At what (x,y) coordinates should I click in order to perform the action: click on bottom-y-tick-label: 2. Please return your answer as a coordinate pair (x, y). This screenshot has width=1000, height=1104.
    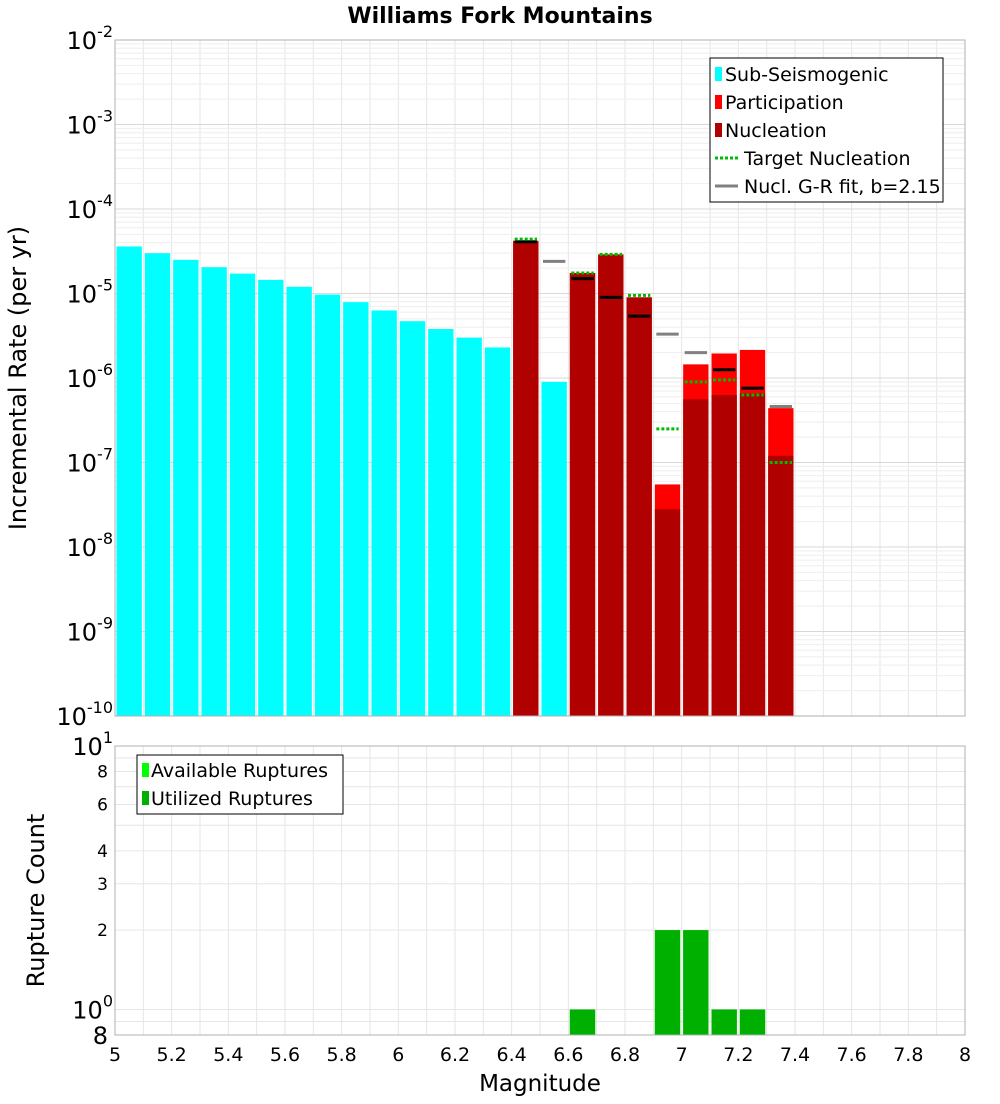
    Looking at the image, I should click on (102, 931).